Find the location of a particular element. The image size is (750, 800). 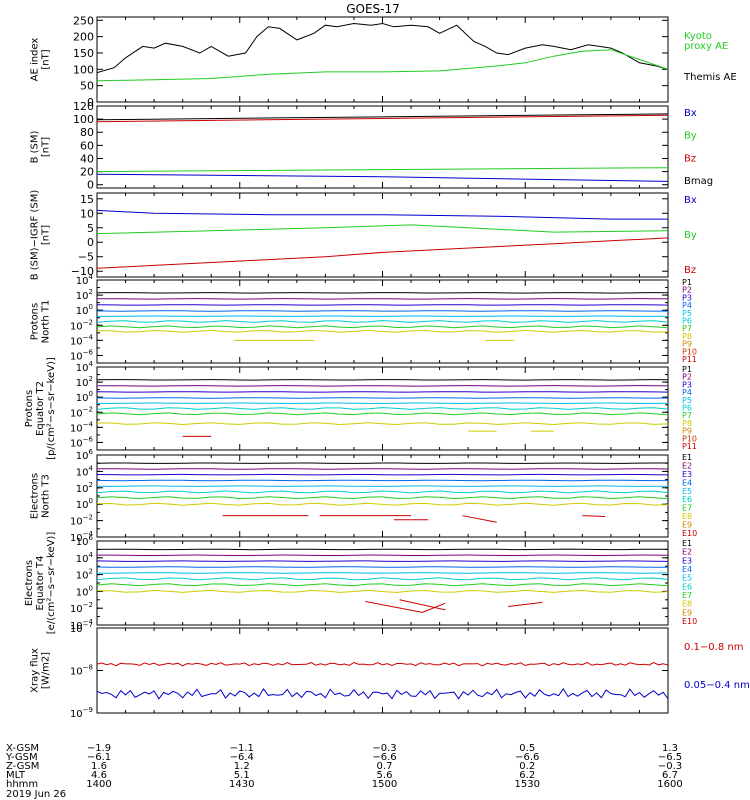

y-tick-label: 120 is located at coordinates (83, 106).